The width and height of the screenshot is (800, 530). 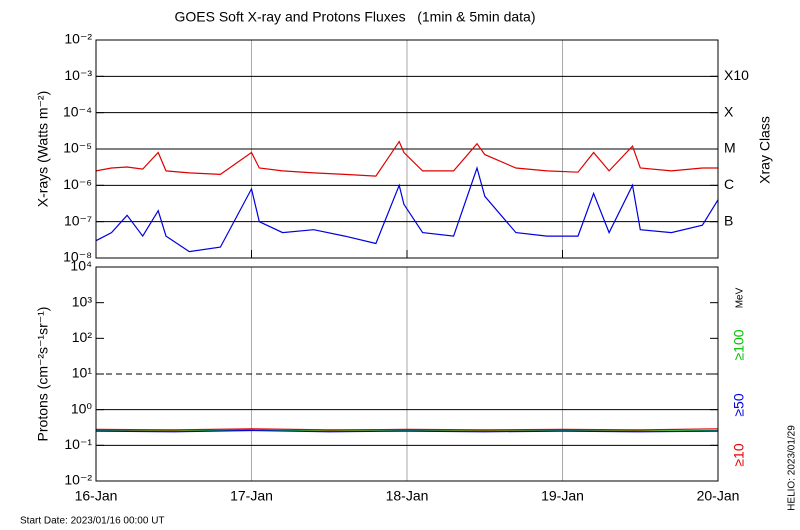 What do you see at coordinates (78, 220) in the screenshot?
I see `y-tick-label: 10⁻⁷` at bounding box center [78, 220].